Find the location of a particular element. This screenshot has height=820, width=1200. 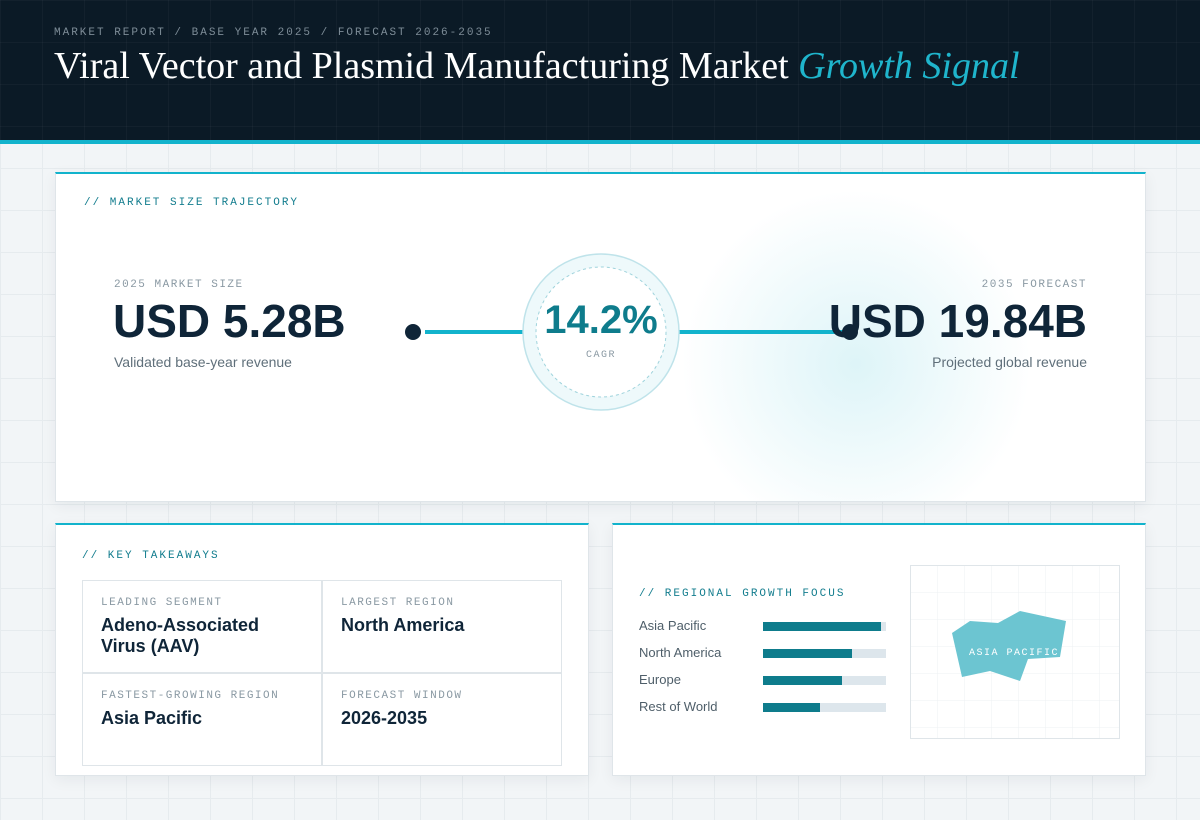

start-dot is located at coordinates (413, 332).